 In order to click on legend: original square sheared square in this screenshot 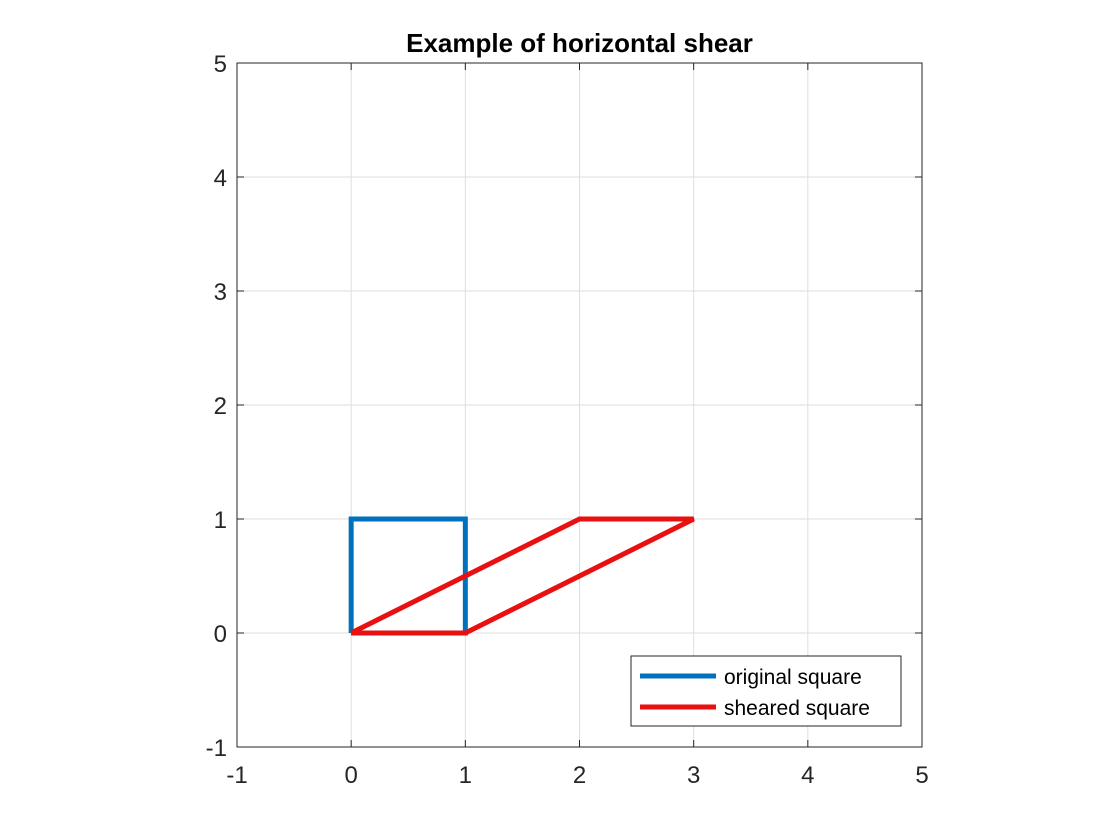, I will do `click(766, 691)`.